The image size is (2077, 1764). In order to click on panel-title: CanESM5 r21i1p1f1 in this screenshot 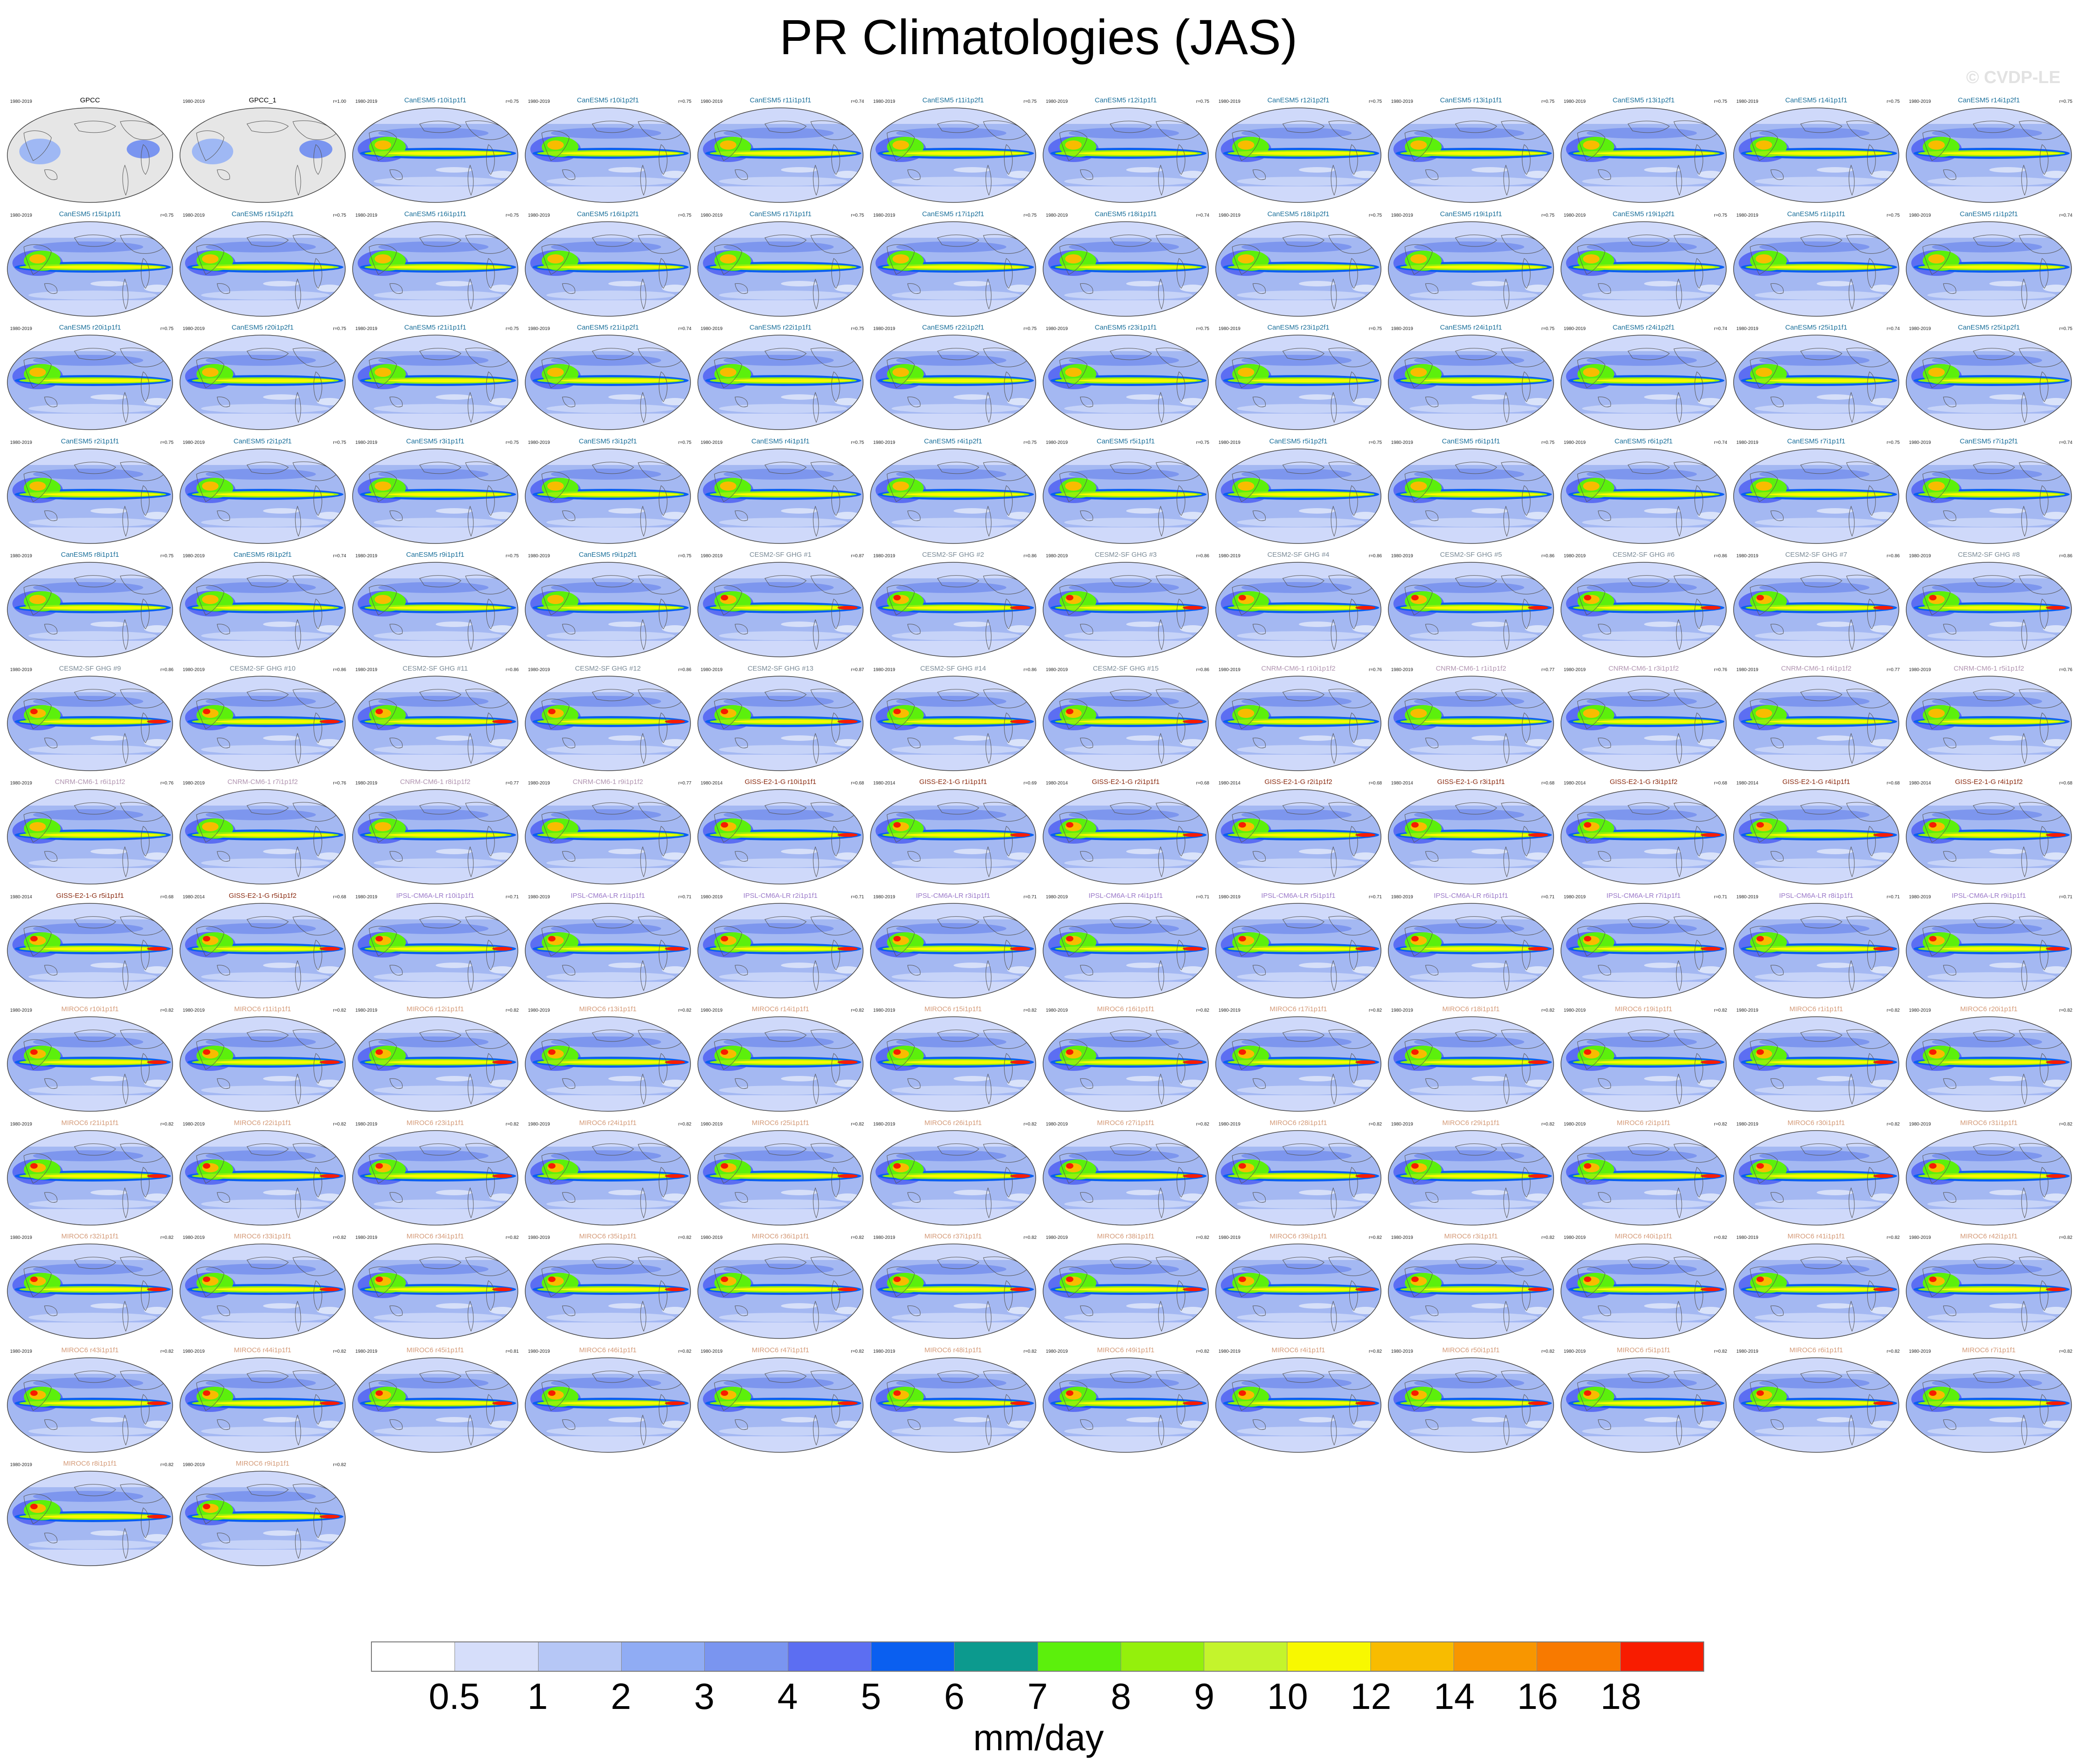, I will do `click(435, 327)`.